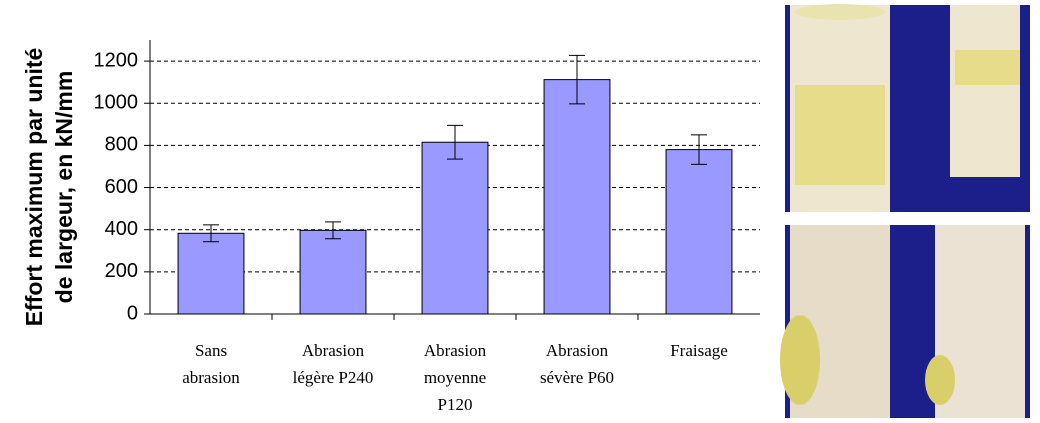  What do you see at coordinates (64, 187) in the screenshot?
I see `y-axis-label: de largeur, en kN/mm` at bounding box center [64, 187].